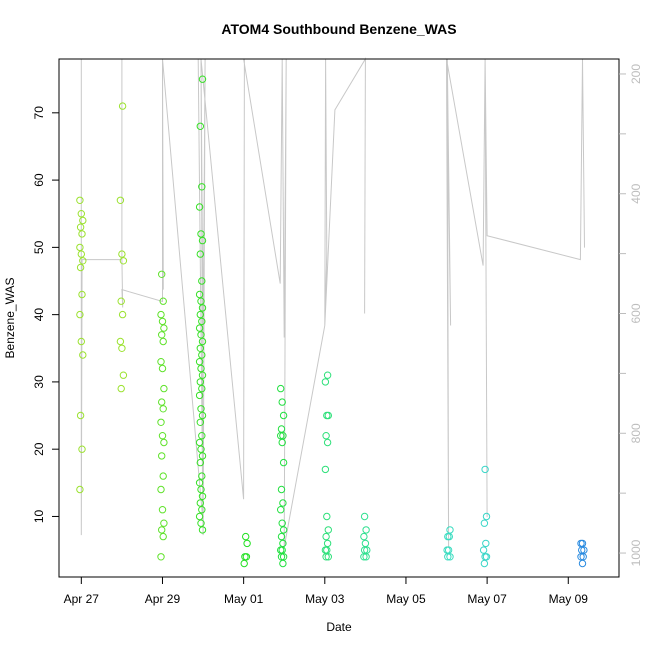 The image size is (650, 655). Describe the element at coordinates (39, 113) in the screenshot. I see `y-tick-label: 70` at that location.